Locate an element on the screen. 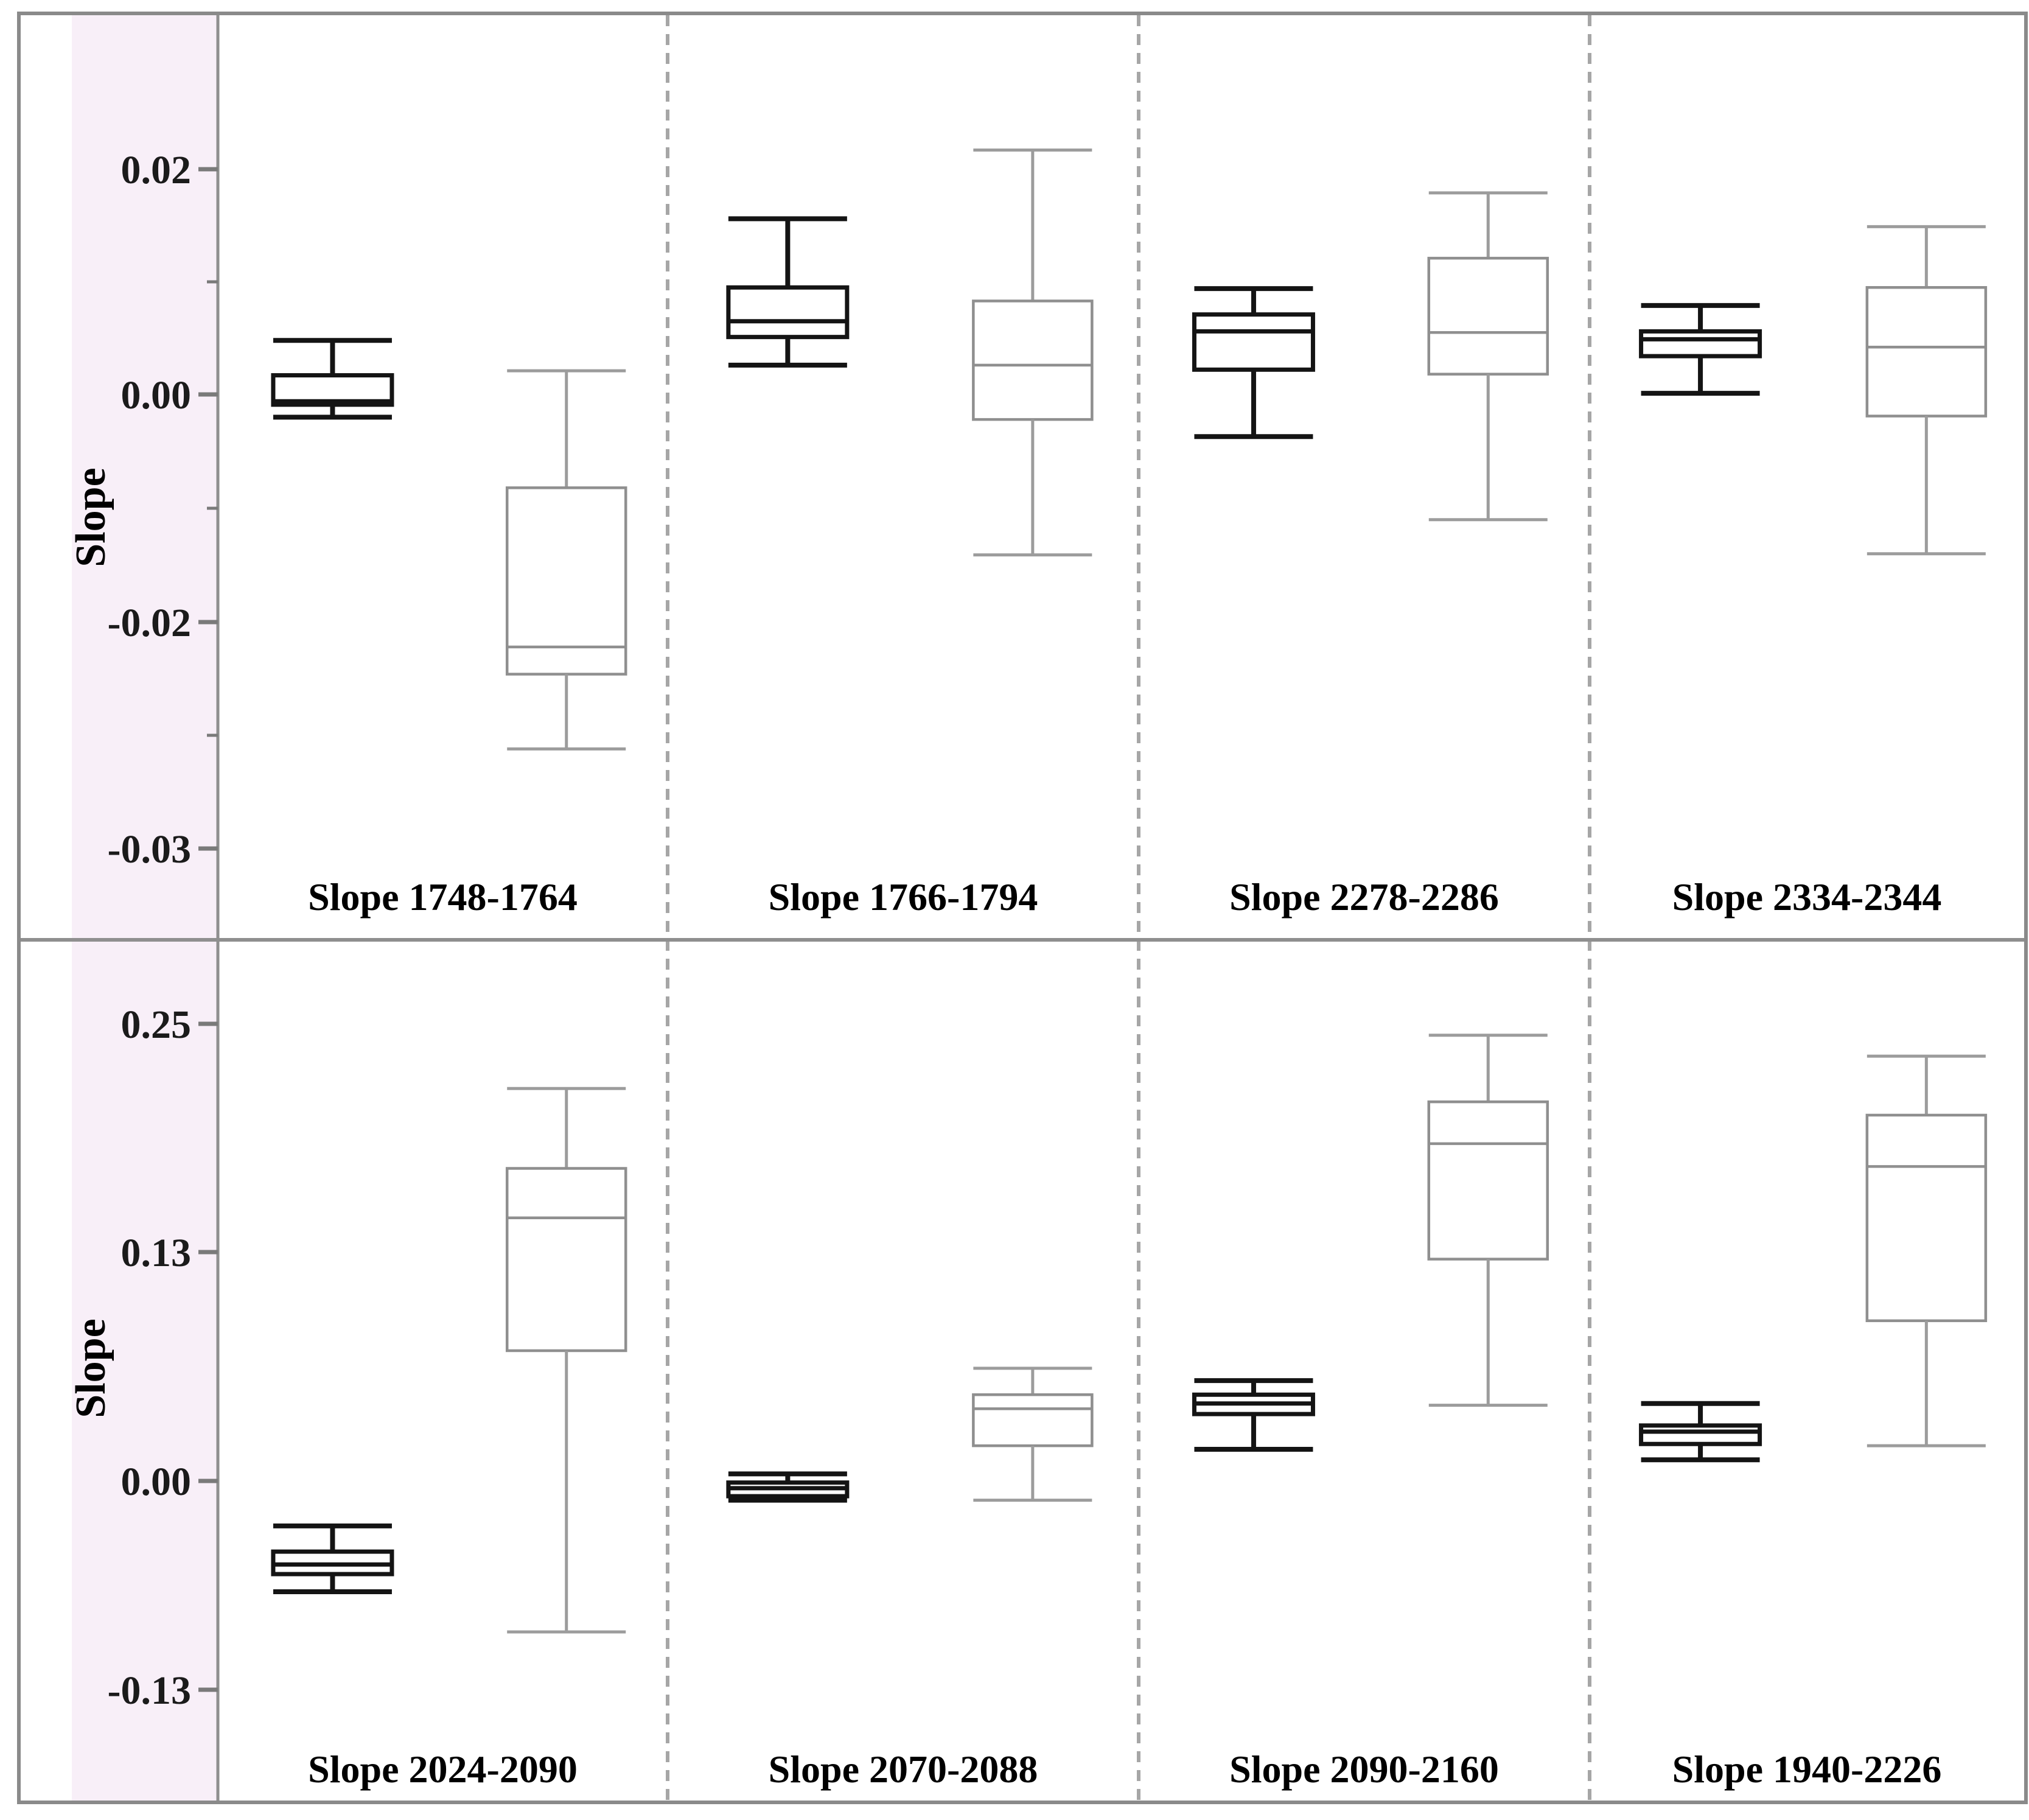 The height and width of the screenshot is (1820, 2029). panel-slope-2024-2090: Slope 2024-2090 is located at coordinates (449, 1439).